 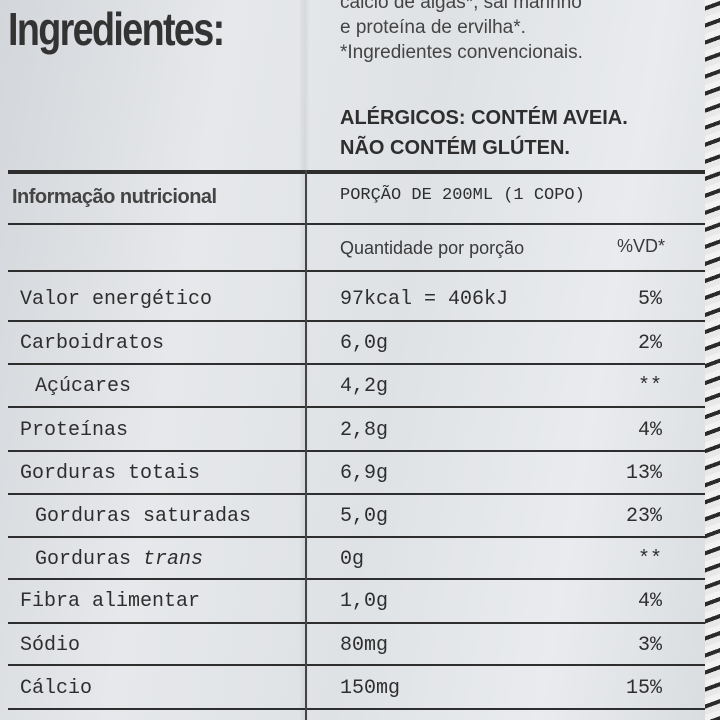 I want to click on nutrient-name-italic: trans, so click(x=173, y=559).